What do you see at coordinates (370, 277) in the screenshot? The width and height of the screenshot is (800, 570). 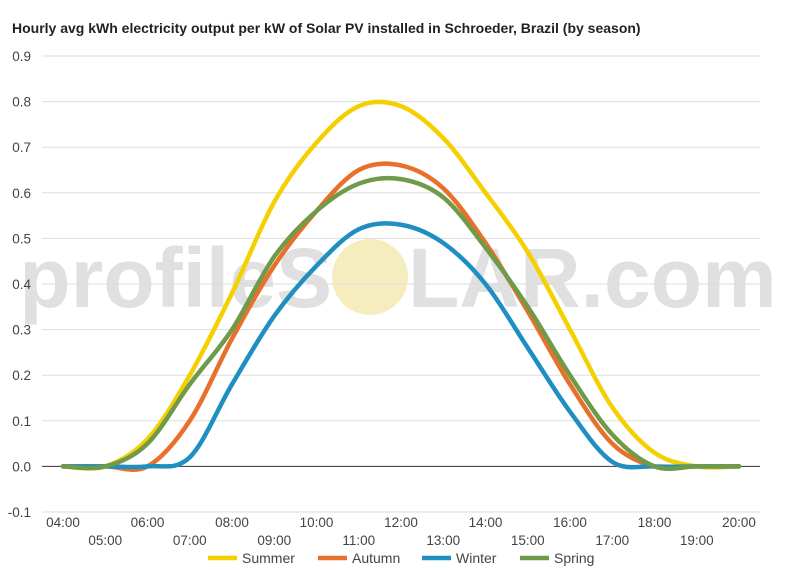 I see `watermark-sun` at bounding box center [370, 277].